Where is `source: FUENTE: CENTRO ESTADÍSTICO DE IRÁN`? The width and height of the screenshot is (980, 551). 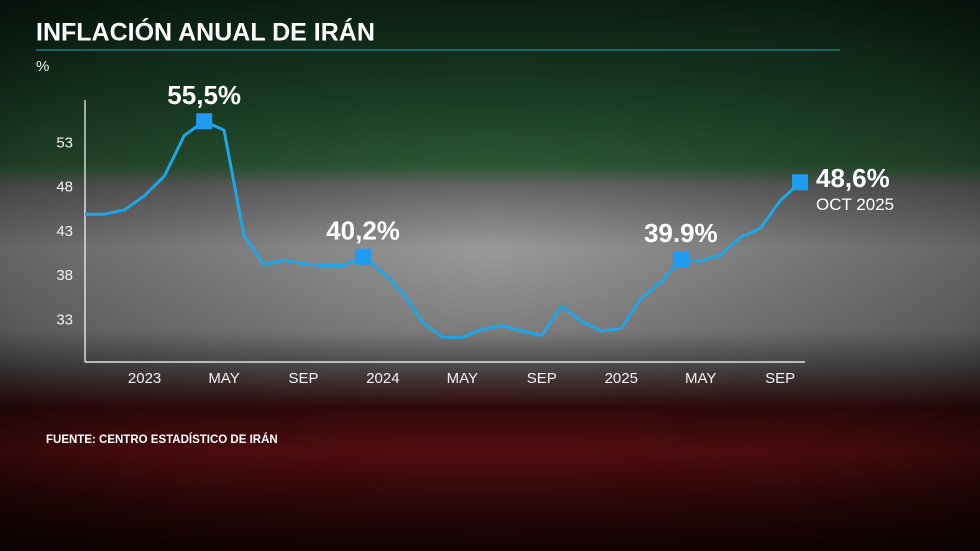 source: FUENTE: CENTRO ESTADÍSTICO DE IRÁN is located at coordinates (162, 439).